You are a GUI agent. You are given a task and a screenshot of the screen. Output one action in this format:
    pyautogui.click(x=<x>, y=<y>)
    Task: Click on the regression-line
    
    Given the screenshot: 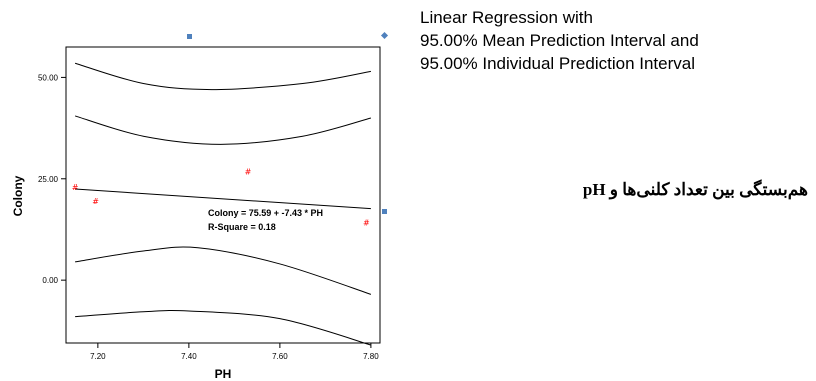 What is the action you would take?
    pyautogui.click(x=223, y=199)
    